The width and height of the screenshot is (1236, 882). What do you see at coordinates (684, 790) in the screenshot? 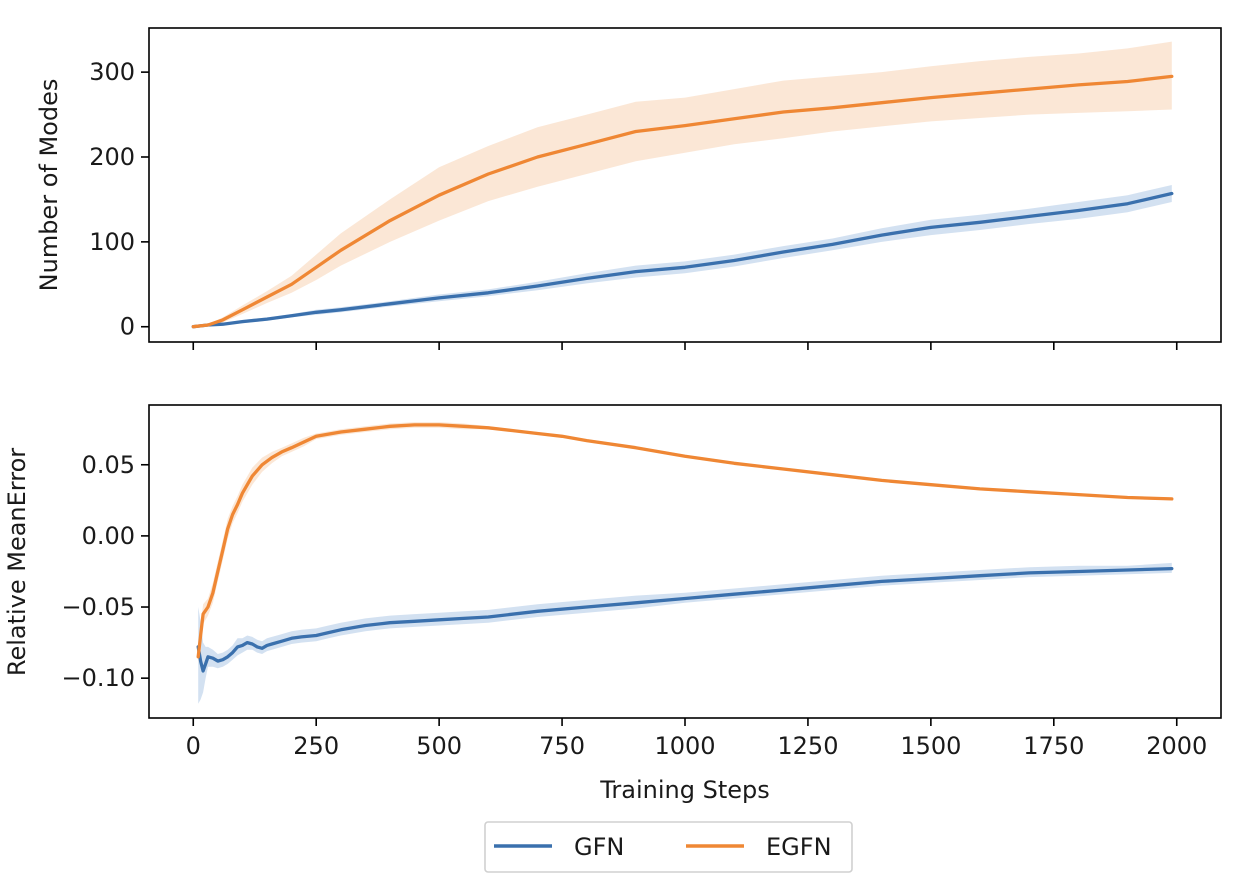
I see `x-axis-label: Training Steps` at bounding box center [684, 790].